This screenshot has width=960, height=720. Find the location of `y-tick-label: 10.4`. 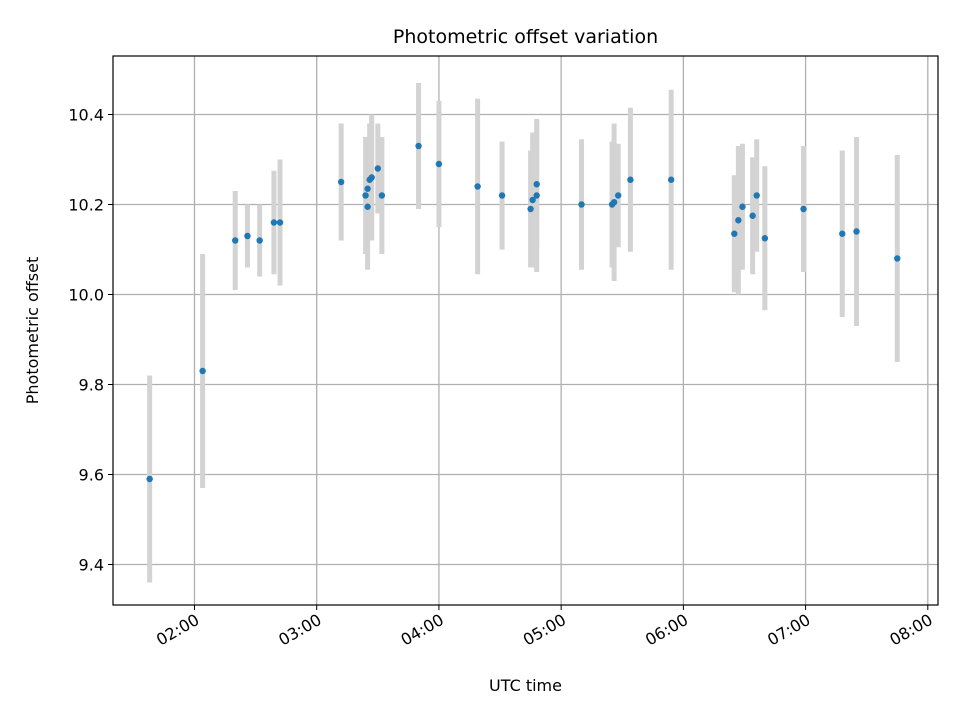

y-tick-label: 10.4 is located at coordinates (86, 115).